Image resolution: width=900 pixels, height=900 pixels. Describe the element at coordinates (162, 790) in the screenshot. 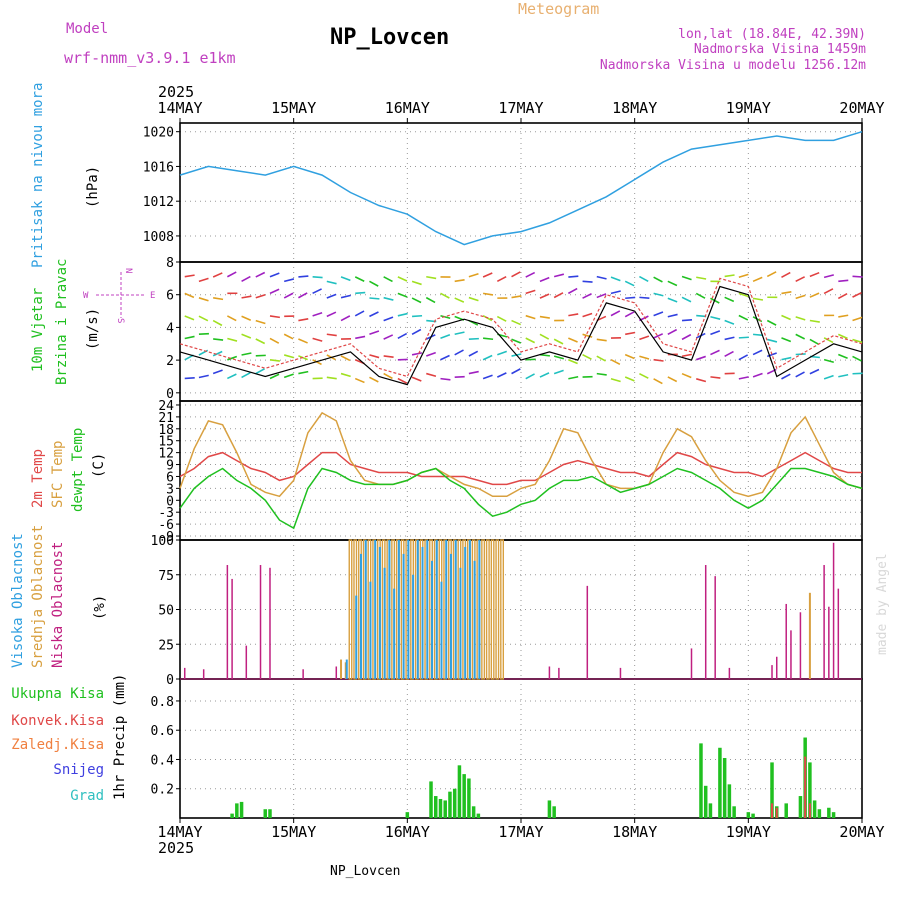

I see `ytick-label: 0.2` at that location.